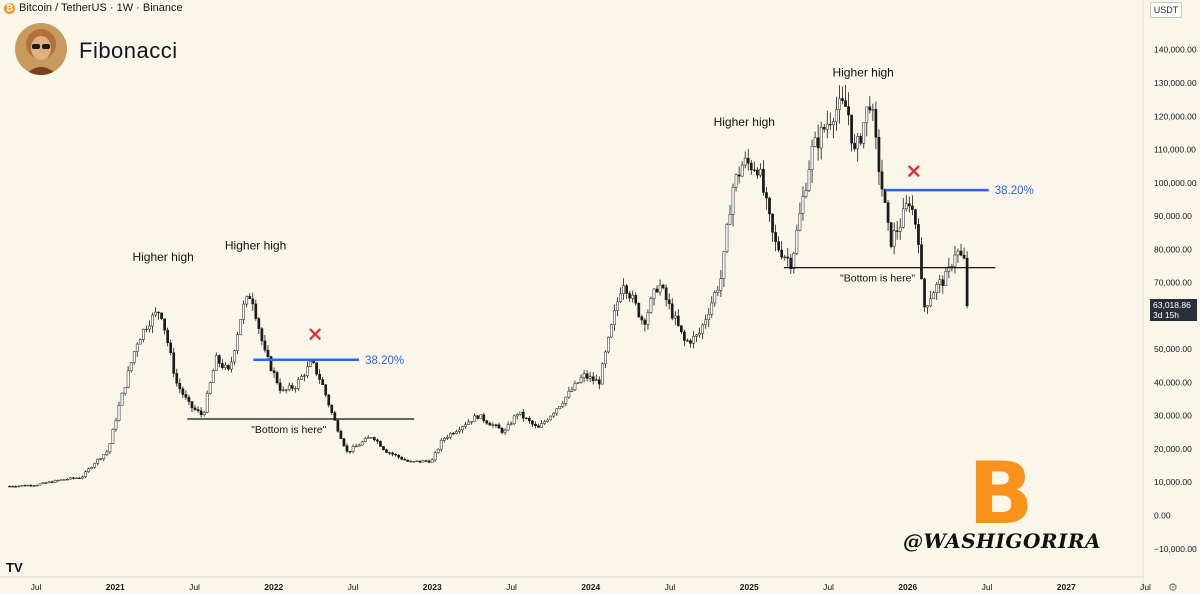  Describe the element at coordinates (1173, 216) in the screenshot. I see `y-tick-label: 90,000.00` at that location.